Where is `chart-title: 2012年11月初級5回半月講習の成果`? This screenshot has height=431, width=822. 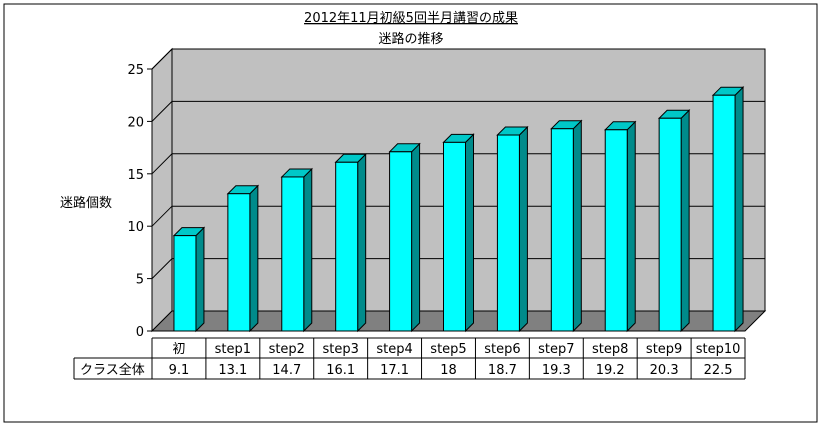
chart-title: 2012年11月初級5回半月講習の成果 is located at coordinates (411, 18).